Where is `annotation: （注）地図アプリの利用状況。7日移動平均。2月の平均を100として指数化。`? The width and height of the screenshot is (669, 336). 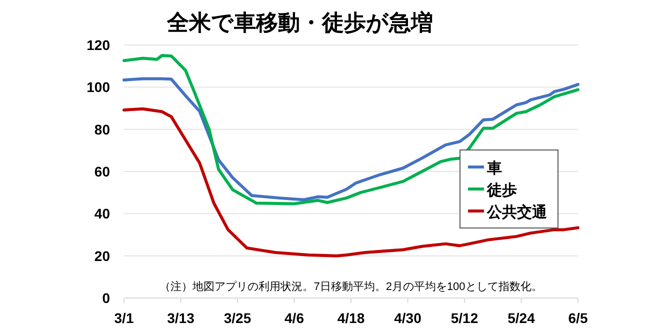 annotation: （注）地図アプリの利用状況。7日移動平均。2月の平均を100として指数化。 is located at coordinates (351, 286).